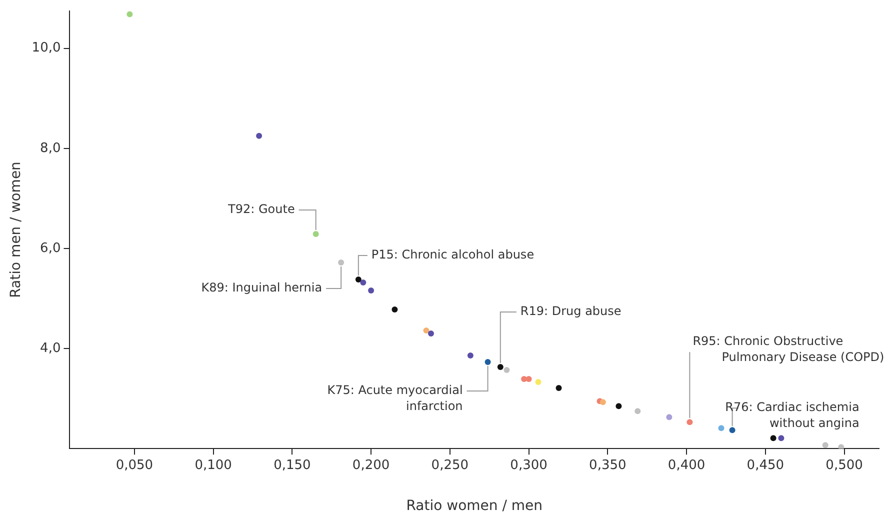 This screenshot has height=523, width=885. What do you see at coordinates (452, 255) in the screenshot?
I see `annotation: P15: Chronic alcohol abuse` at bounding box center [452, 255].